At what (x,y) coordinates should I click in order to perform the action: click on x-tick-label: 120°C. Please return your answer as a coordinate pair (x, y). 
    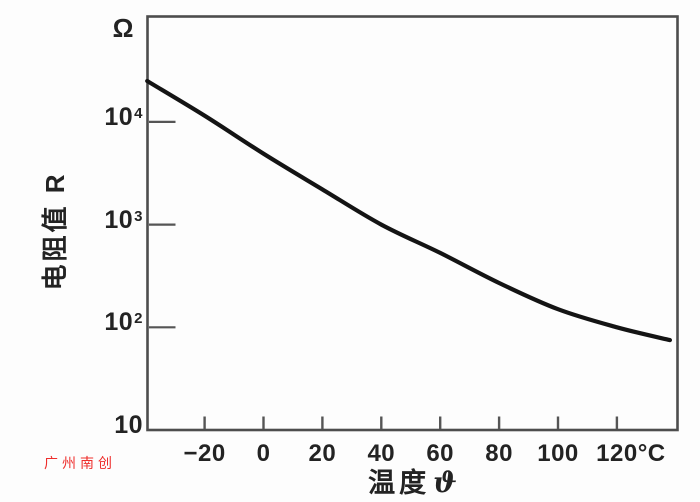
    Looking at the image, I should click on (631, 453).